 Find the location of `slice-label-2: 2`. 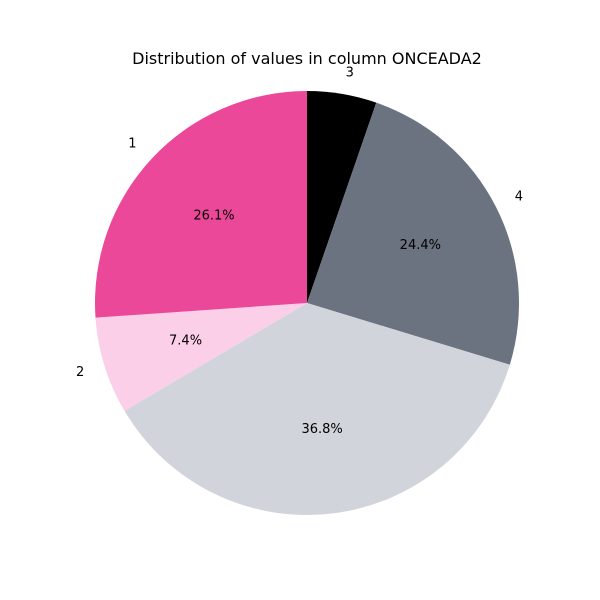

slice-label-2: 2 is located at coordinates (80, 372).